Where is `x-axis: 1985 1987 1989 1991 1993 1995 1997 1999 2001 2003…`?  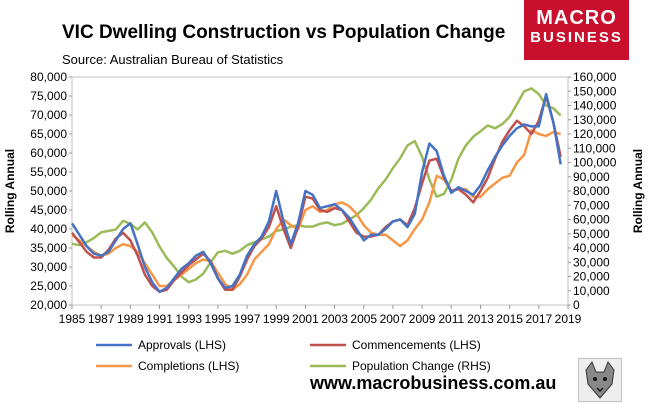
x-axis: 1985 1987 1989 1991 1993 1995 1997 1999 2001 2003… is located at coordinates (320, 315).